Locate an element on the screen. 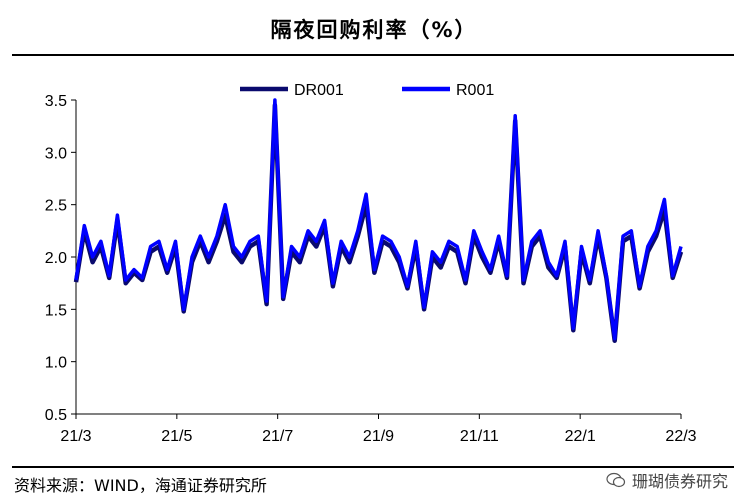 The image size is (748, 501). y-tick-label: 2.5 is located at coordinates (56, 206).